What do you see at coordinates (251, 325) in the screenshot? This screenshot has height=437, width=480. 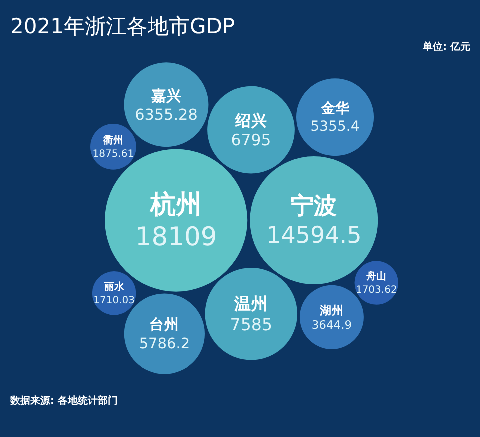 I see `data-label: 7585` at bounding box center [251, 325].